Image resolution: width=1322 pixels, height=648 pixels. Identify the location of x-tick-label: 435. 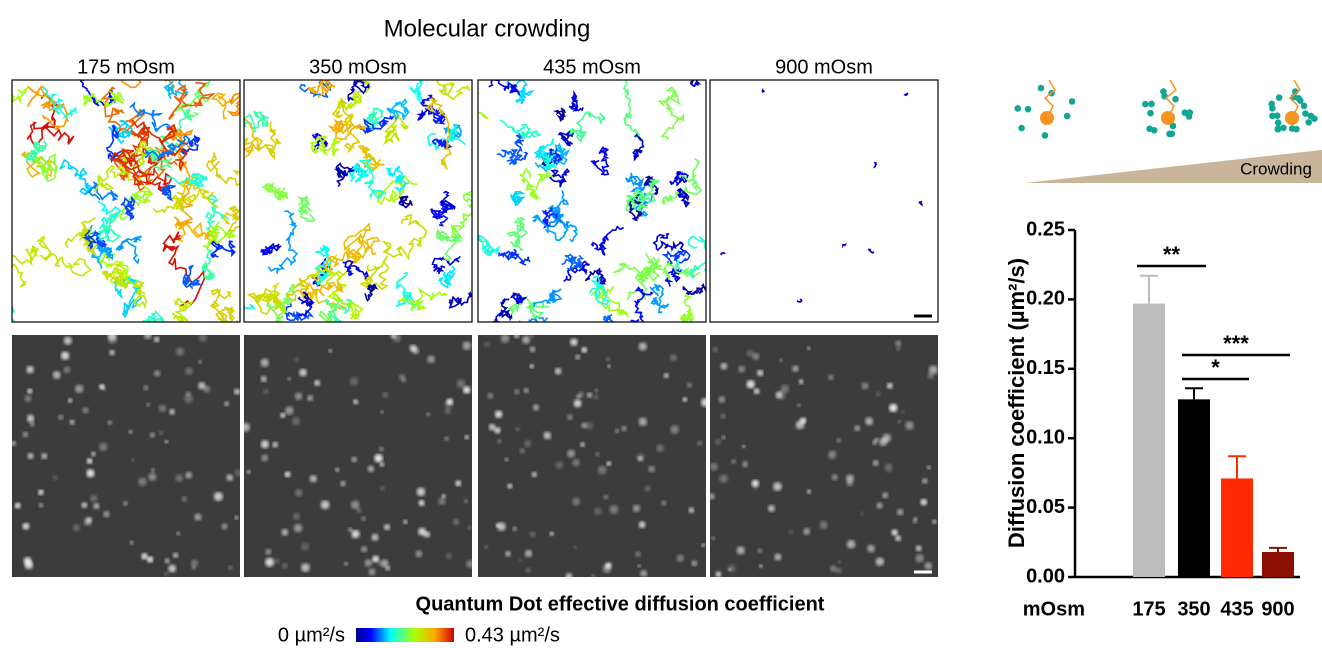
(1236, 609).